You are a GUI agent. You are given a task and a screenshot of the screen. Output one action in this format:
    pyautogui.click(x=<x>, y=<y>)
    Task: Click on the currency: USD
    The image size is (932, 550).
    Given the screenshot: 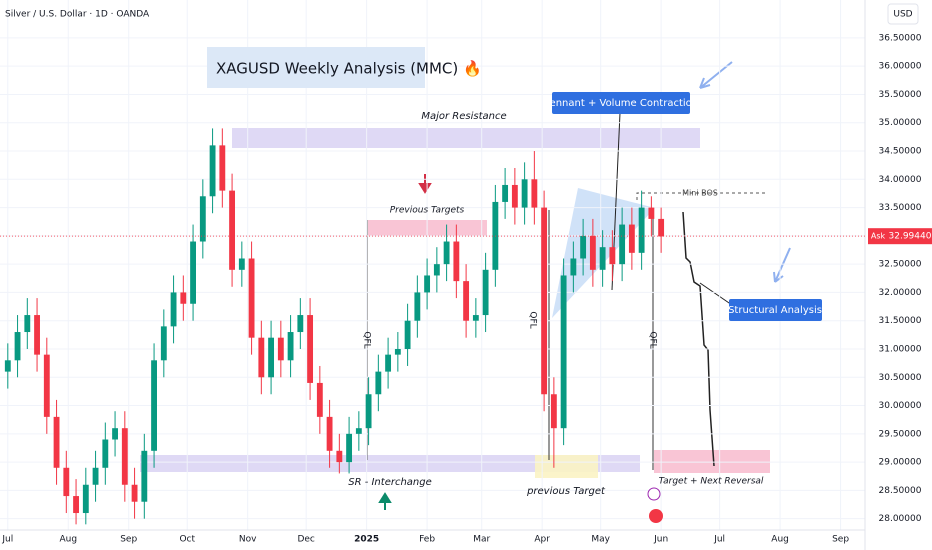 What is the action you would take?
    pyautogui.click(x=902, y=15)
    